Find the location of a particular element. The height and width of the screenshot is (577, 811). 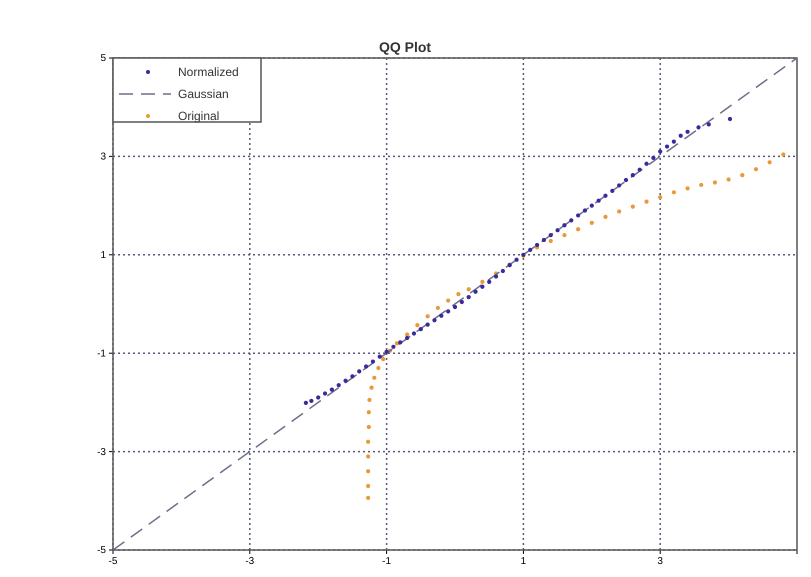

y-tick-label: -3 is located at coordinates (101, 452).